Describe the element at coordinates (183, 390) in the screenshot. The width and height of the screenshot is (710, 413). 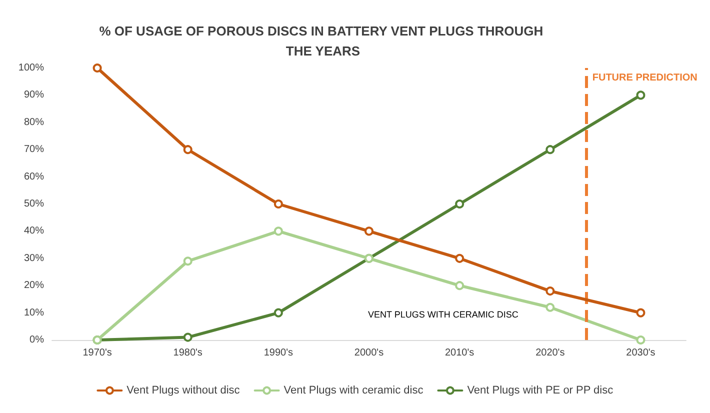
I see `legend-label: Vent Plugs without disc` at that location.